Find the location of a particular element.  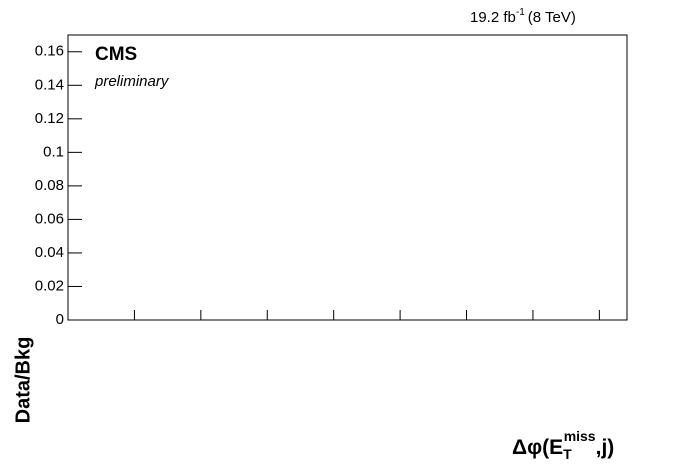

x-label-main: Δφ(E is located at coordinates (537, 447).